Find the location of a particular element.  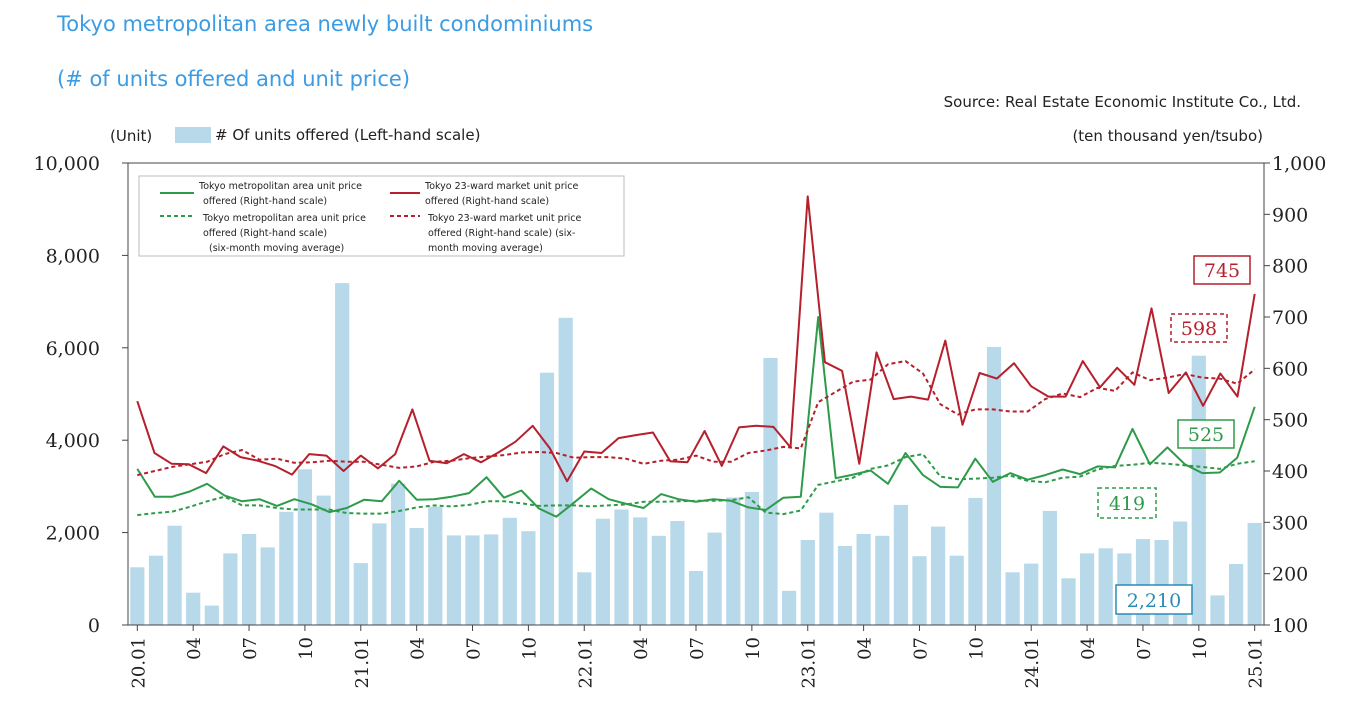

x-tick-label: 25.01 is located at coordinates (1256, 663).